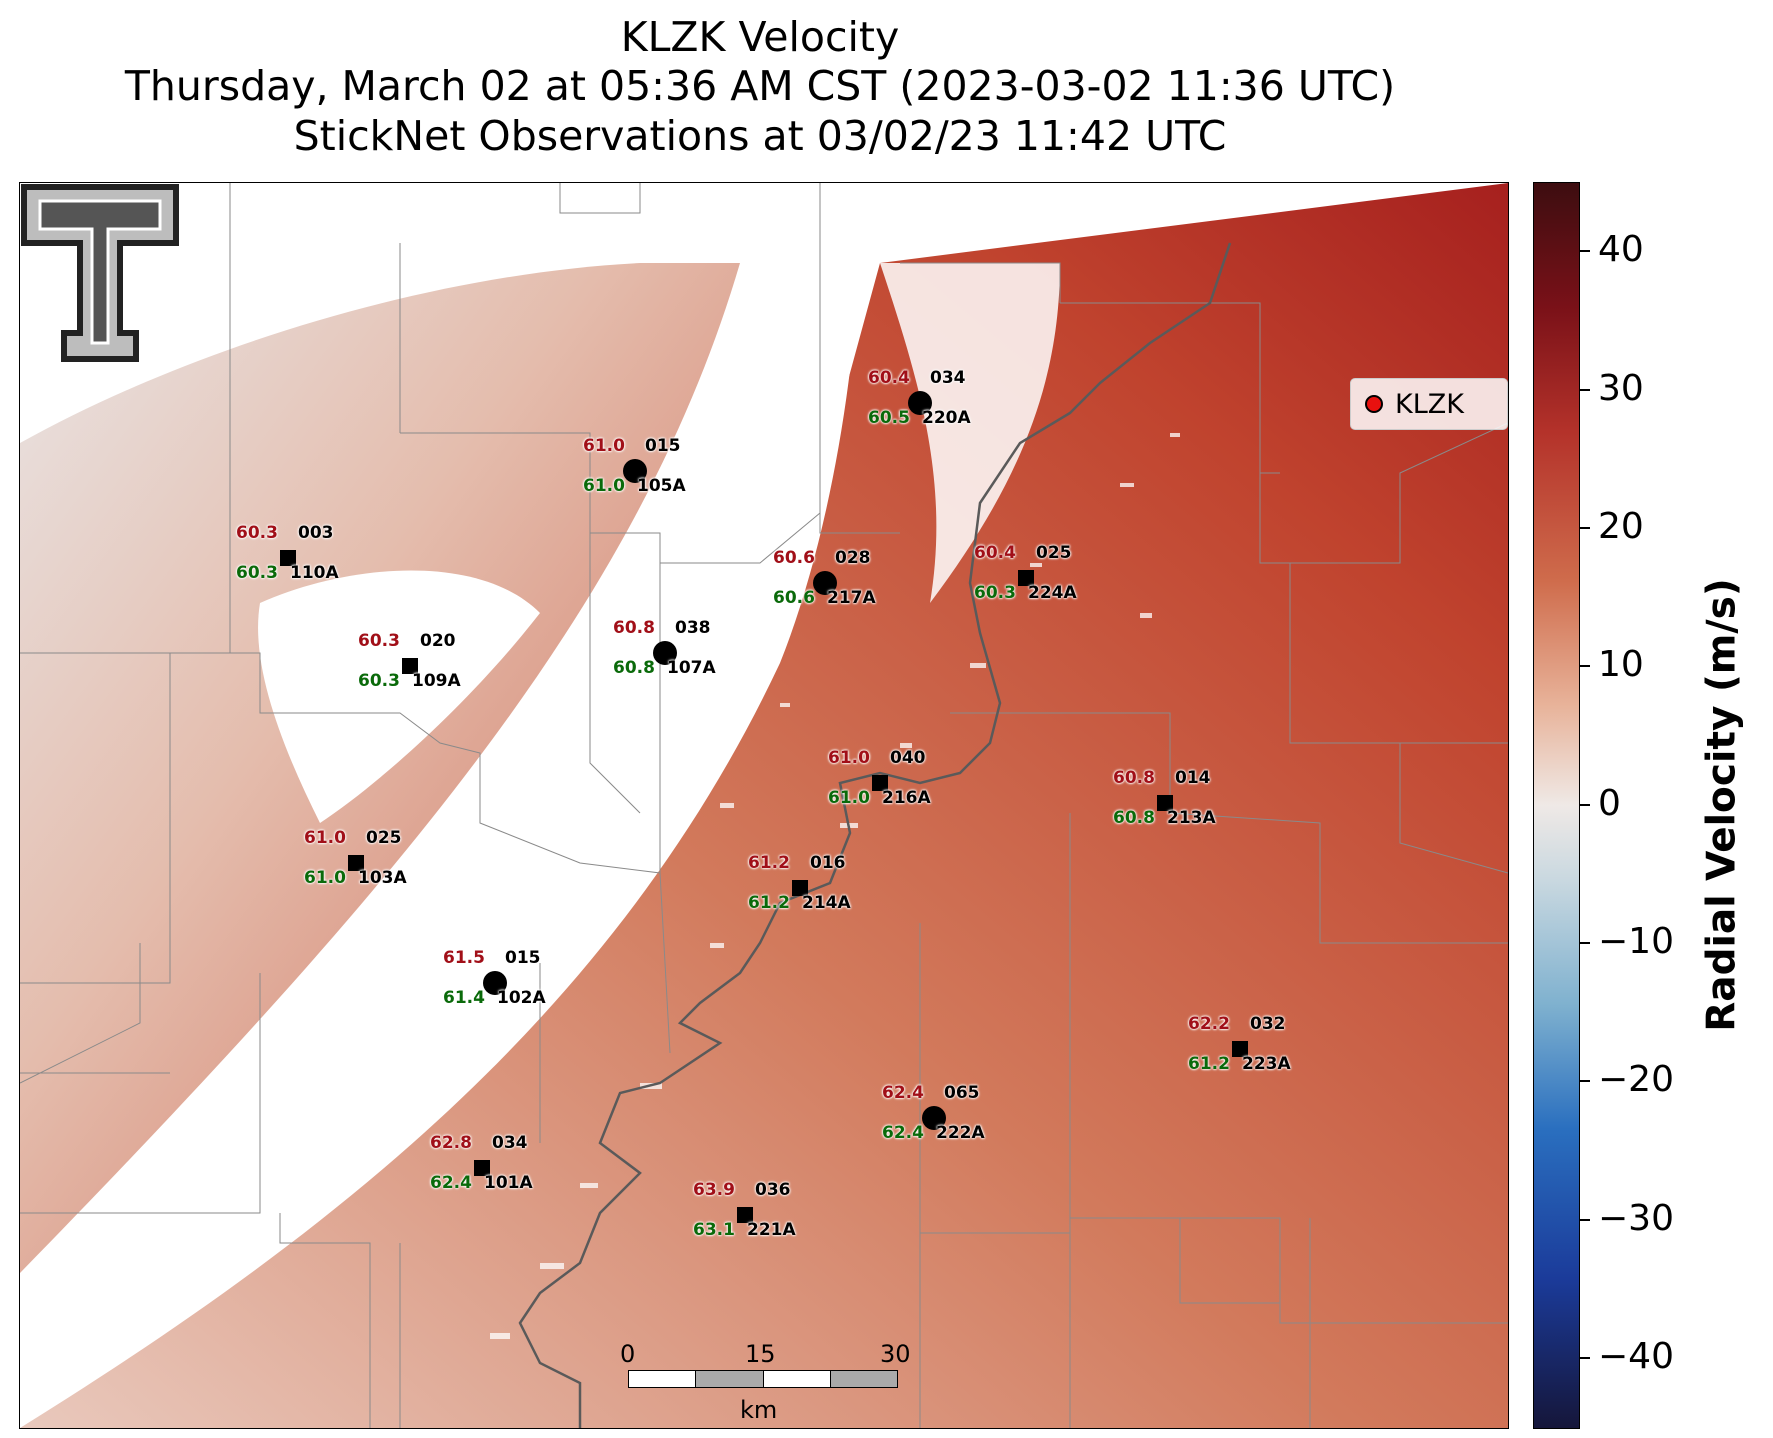 The height and width of the screenshot is (1438, 1773). What do you see at coordinates (1191, 818) in the screenshot?
I see `station-id: 213A` at bounding box center [1191, 818].